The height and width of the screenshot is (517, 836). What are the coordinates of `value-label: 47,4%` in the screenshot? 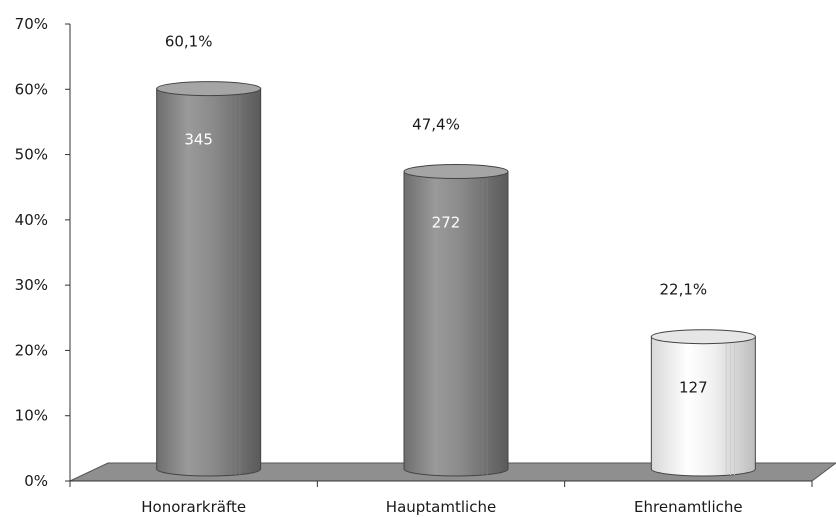 It's located at (436, 125).